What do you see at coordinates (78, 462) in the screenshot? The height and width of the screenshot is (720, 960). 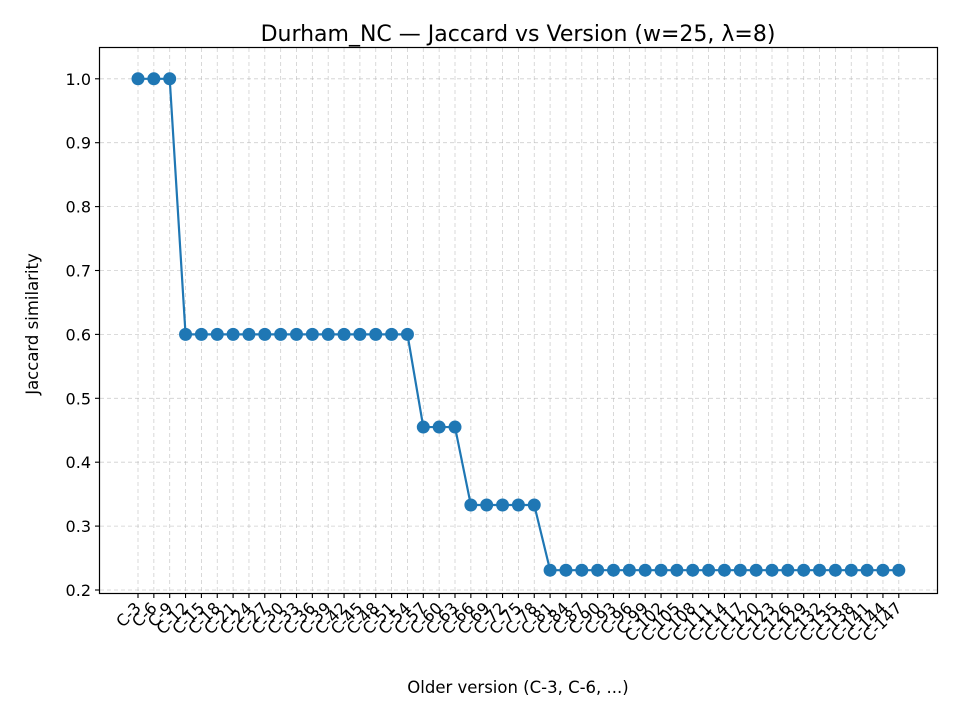 I see `y-tick-label: 0.4` at bounding box center [78, 462].